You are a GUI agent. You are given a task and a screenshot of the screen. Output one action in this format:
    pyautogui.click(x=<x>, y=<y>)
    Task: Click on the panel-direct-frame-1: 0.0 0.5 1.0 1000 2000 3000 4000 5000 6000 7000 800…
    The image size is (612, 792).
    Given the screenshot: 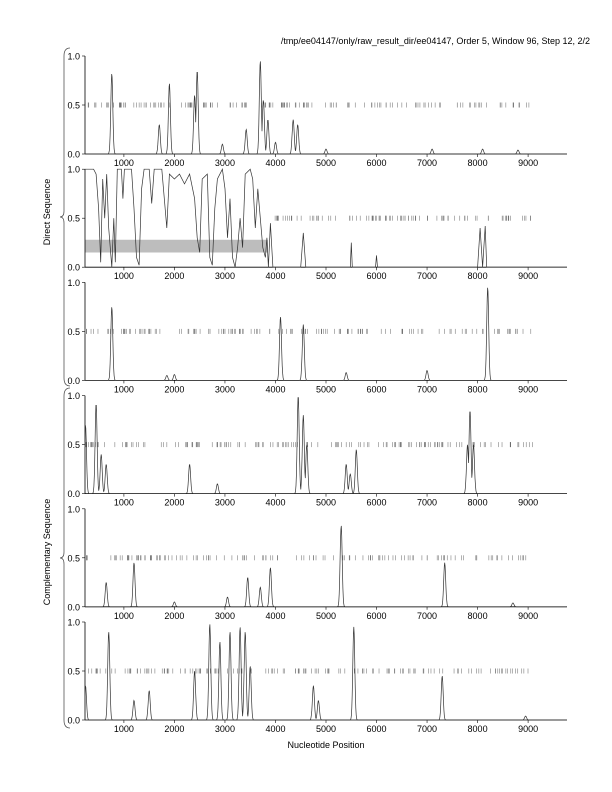 What is the action you would take?
    pyautogui.click(x=317, y=110)
    